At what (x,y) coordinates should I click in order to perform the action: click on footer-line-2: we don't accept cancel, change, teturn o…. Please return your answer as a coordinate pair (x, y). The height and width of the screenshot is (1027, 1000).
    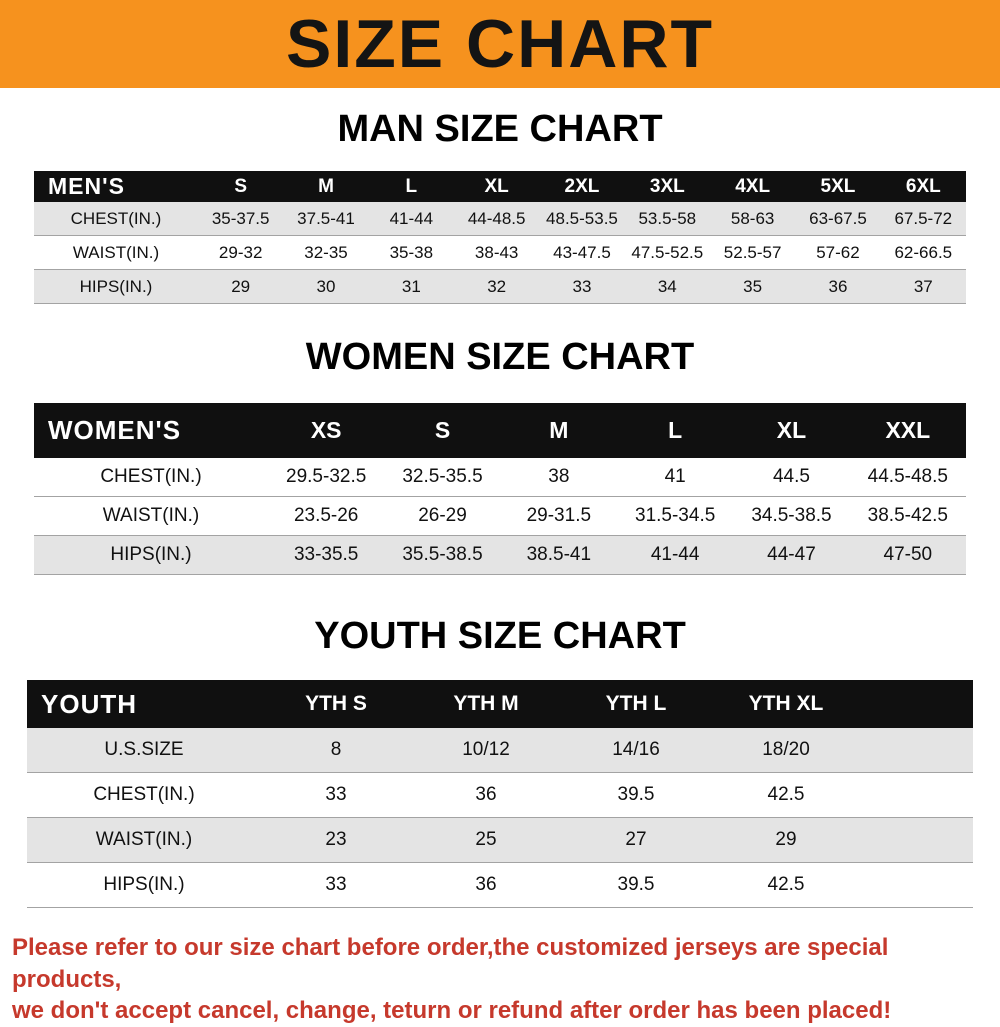
    Looking at the image, I should click on (452, 1011).